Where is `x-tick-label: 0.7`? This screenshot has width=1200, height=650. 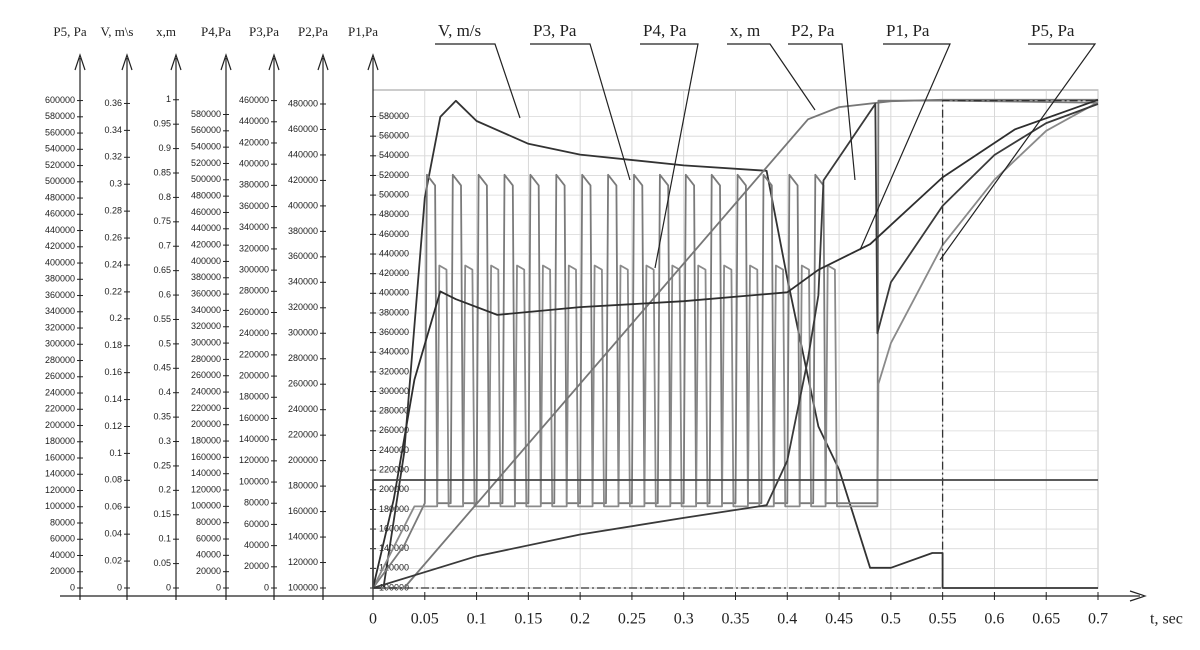 x-tick-label: 0.7 is located at coordinates (1098, 619).